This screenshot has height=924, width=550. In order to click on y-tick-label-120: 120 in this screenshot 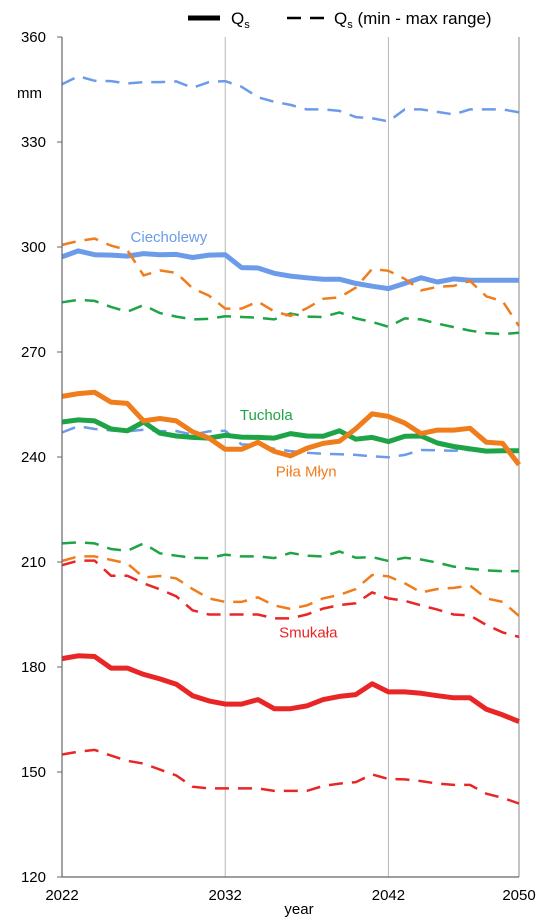, I will do `click(33, 877)`.